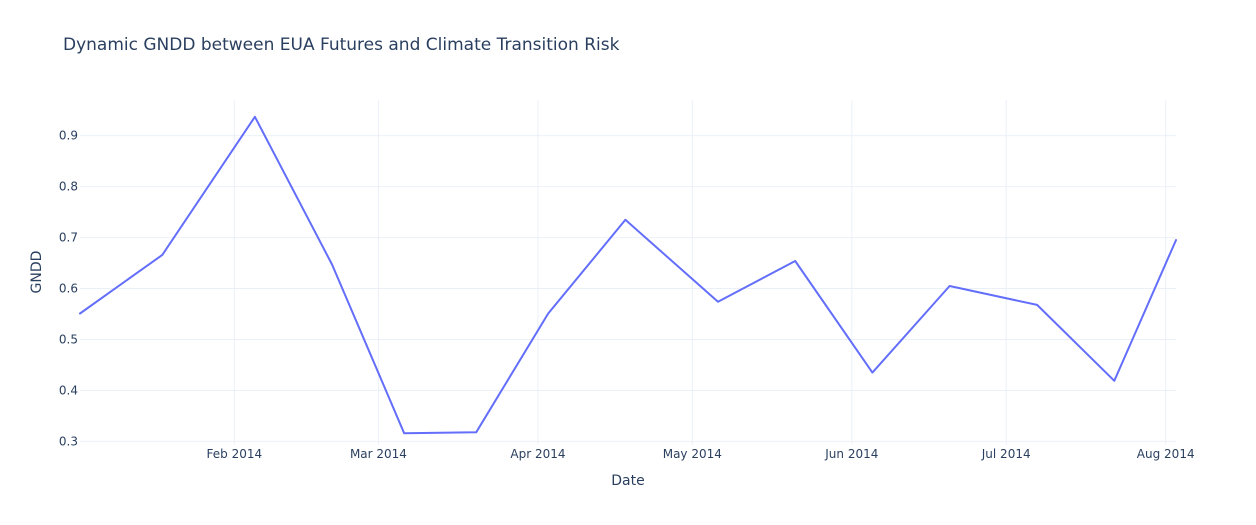 This screenshot has height=525, width=1256. Describe the element at coordinates (627, 481) in the screenshot. I see `x-axis-title: Date` at that location.